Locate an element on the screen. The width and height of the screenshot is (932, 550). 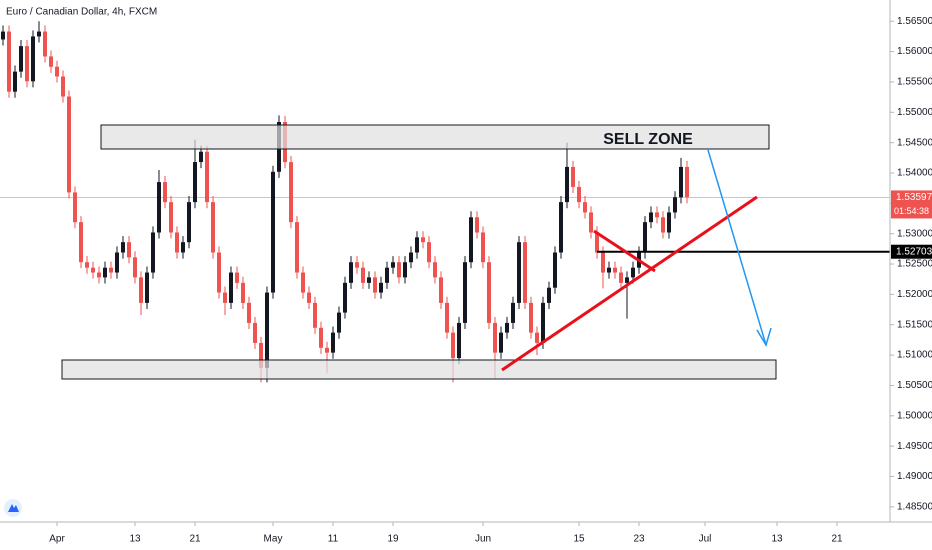
y-tick-label: 1.49000 is located at coordinates (914, 476).